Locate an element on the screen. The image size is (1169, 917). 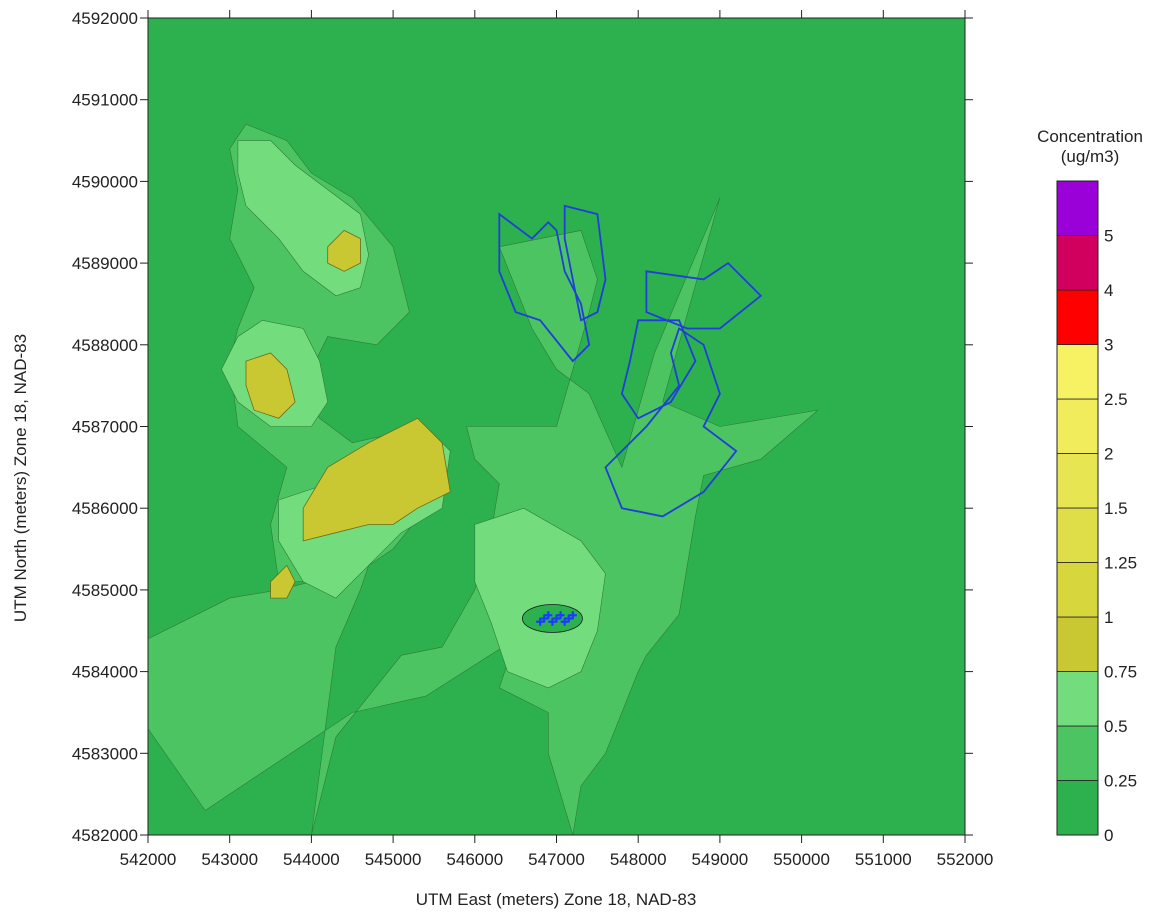
x-tick-label: 543000 is located at coordinates (229, 859).